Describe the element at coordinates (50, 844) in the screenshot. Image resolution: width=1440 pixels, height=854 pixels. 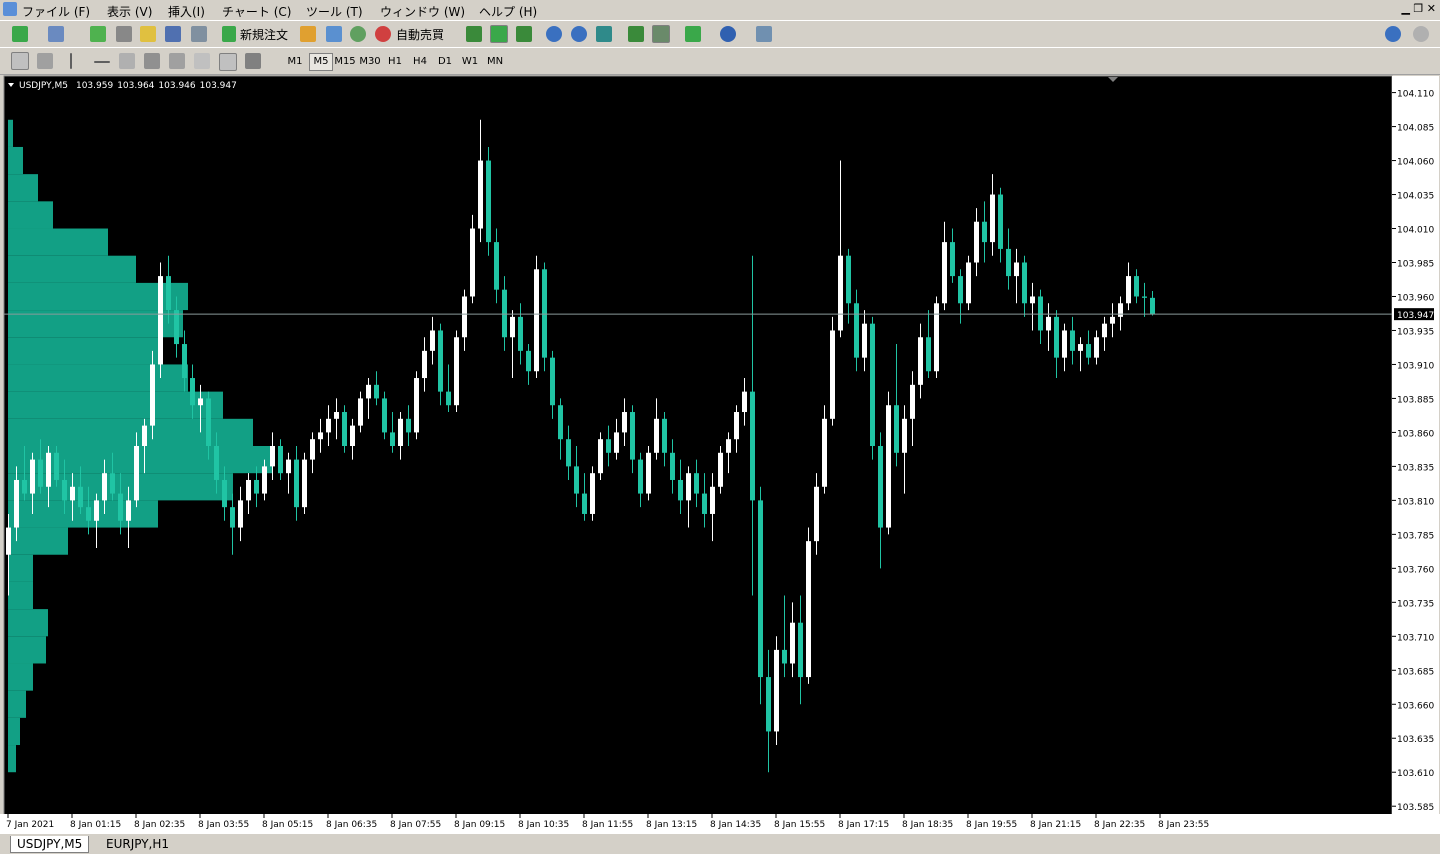
I see `chart-tab: USDJPY,M5` at that location.